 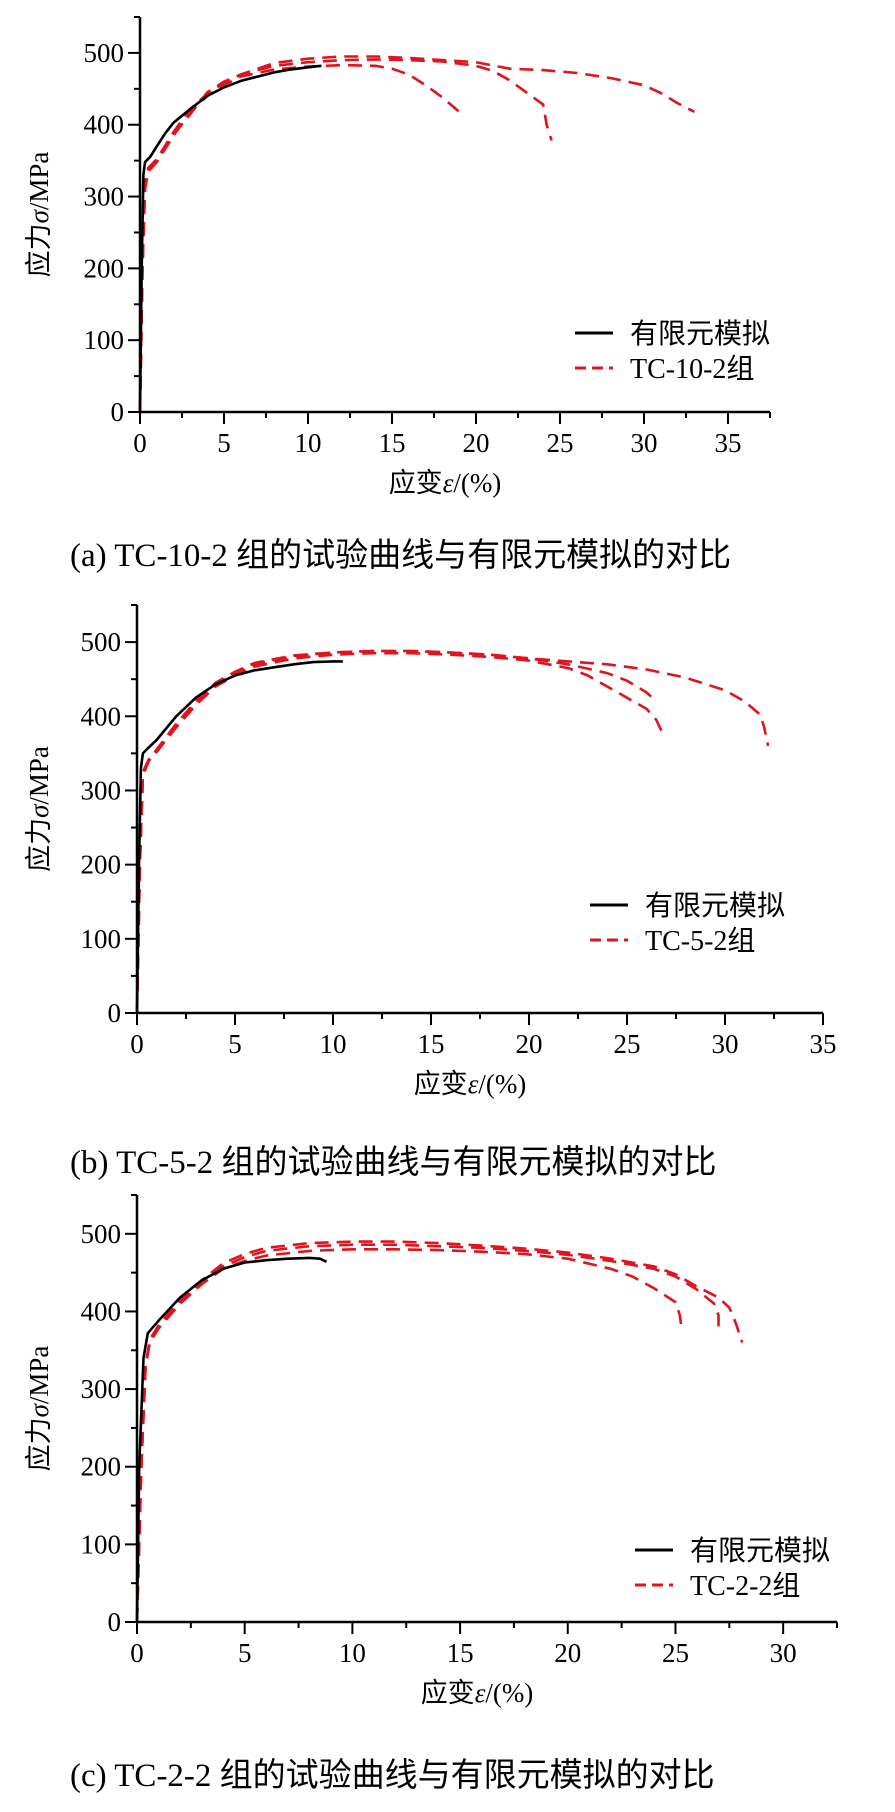 I want to click on legend-test-label: TC-2-2组, so click(x=745, y=1586).